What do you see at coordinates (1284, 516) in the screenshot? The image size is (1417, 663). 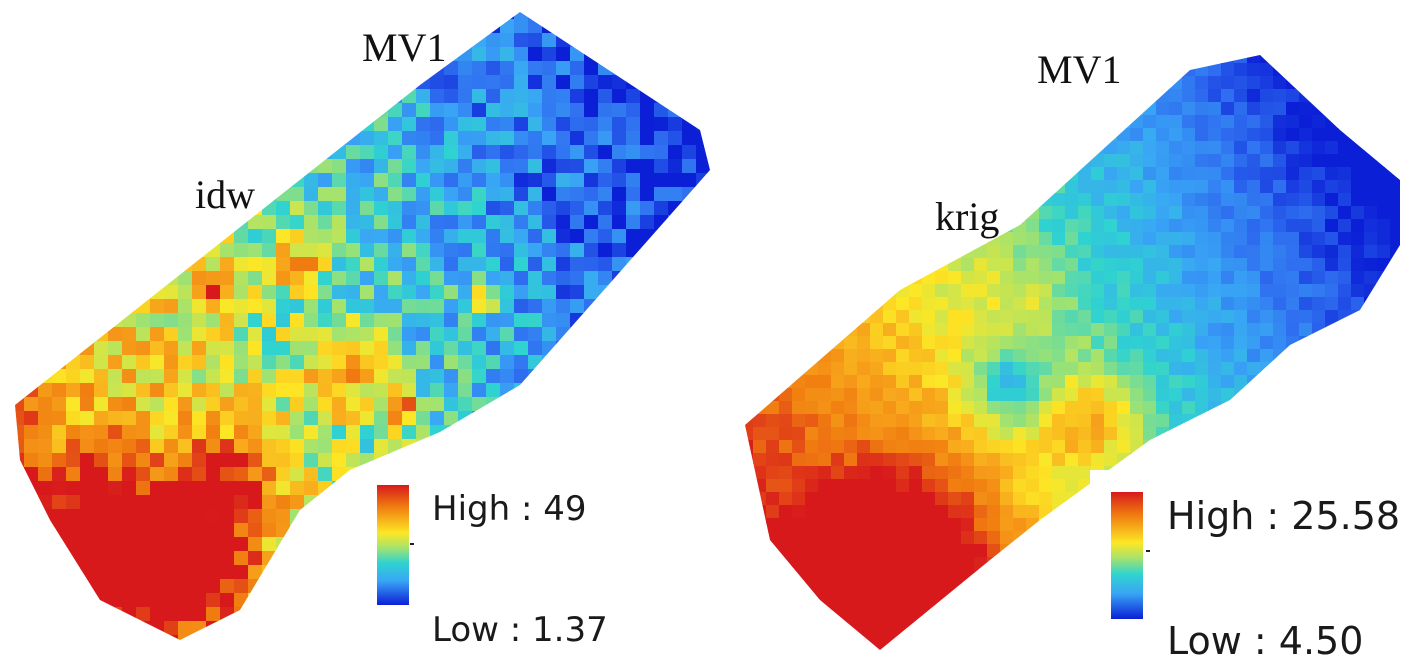 I see `krig-legend-high: High : 25.58` at bounding box center [1284, 516].